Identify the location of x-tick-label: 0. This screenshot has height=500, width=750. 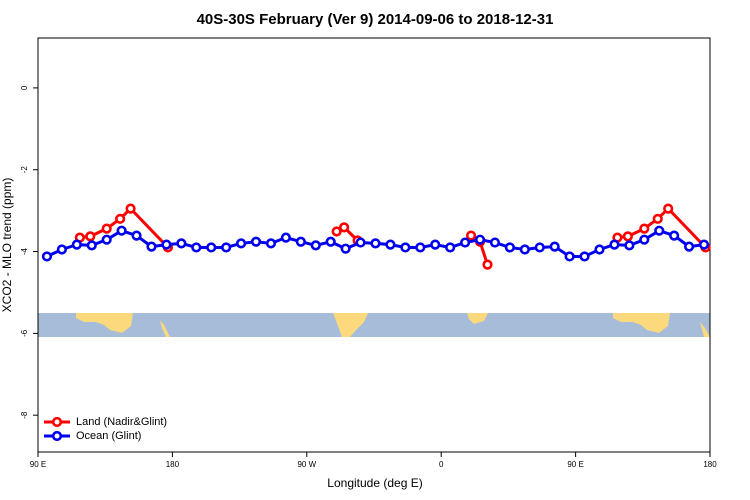
(441, 464).